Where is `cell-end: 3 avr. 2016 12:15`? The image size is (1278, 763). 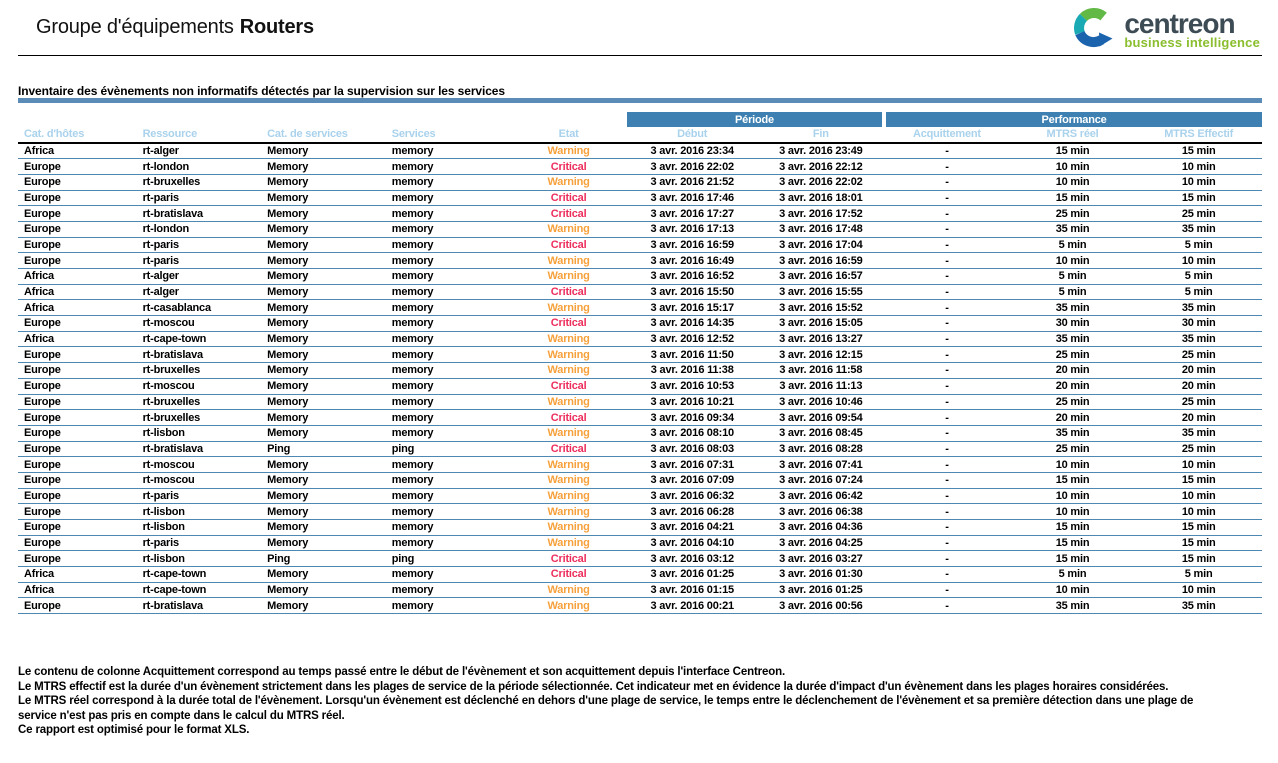 cell-end: 3 avr. 2016 12:15 is located at coordinates (821, 355).